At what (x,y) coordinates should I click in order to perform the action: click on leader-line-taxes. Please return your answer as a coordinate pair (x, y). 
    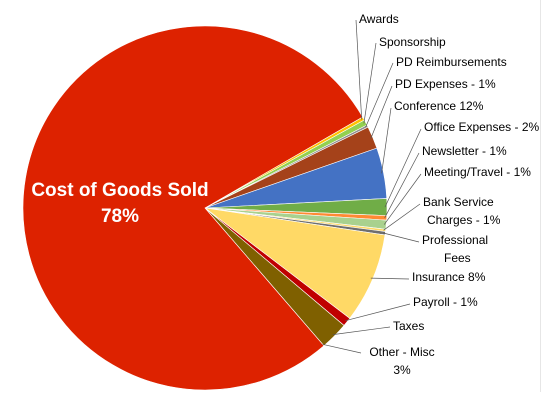
    Looking at the image, I should click on (361, 330).